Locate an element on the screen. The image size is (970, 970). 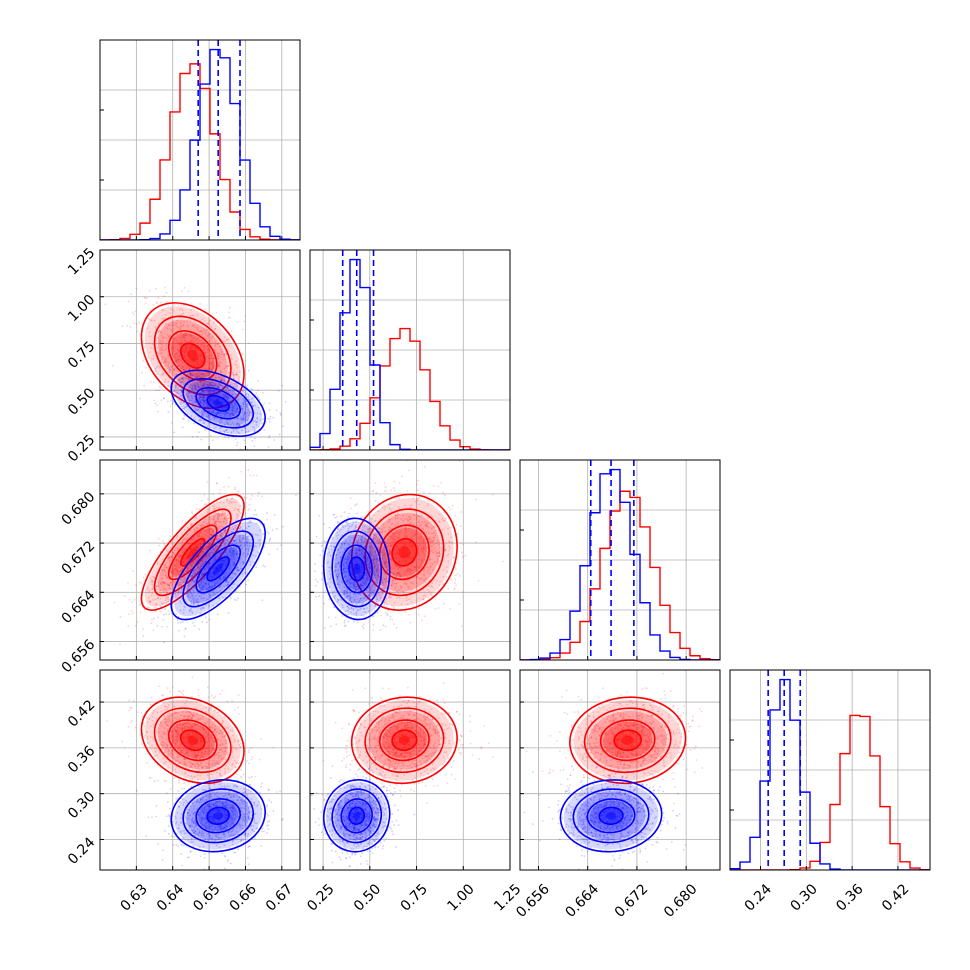
histogram-red is located at coordinates (410, 388).